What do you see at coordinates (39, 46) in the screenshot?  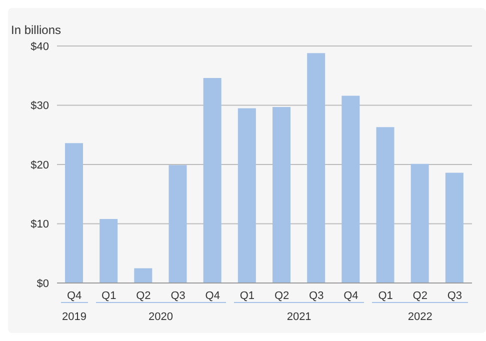 I see `y-tick-label: $40` at bounding box center [39, 46].